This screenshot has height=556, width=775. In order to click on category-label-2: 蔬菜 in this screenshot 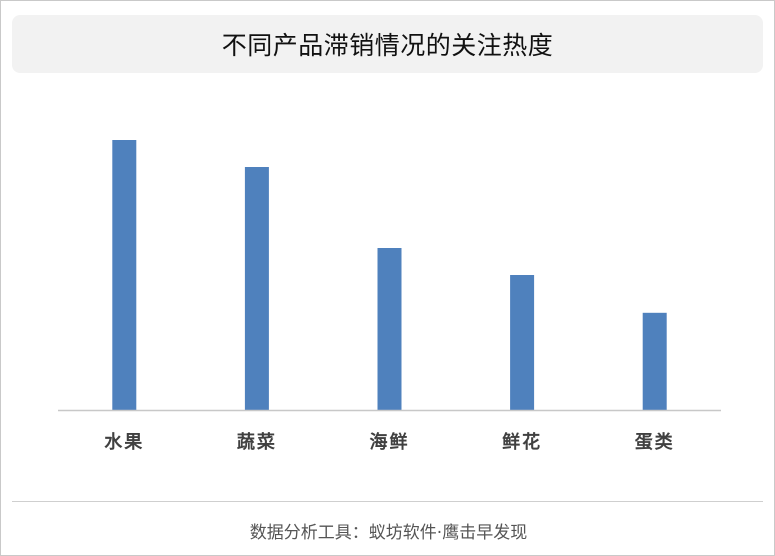, I will do `click(257, 442)`.